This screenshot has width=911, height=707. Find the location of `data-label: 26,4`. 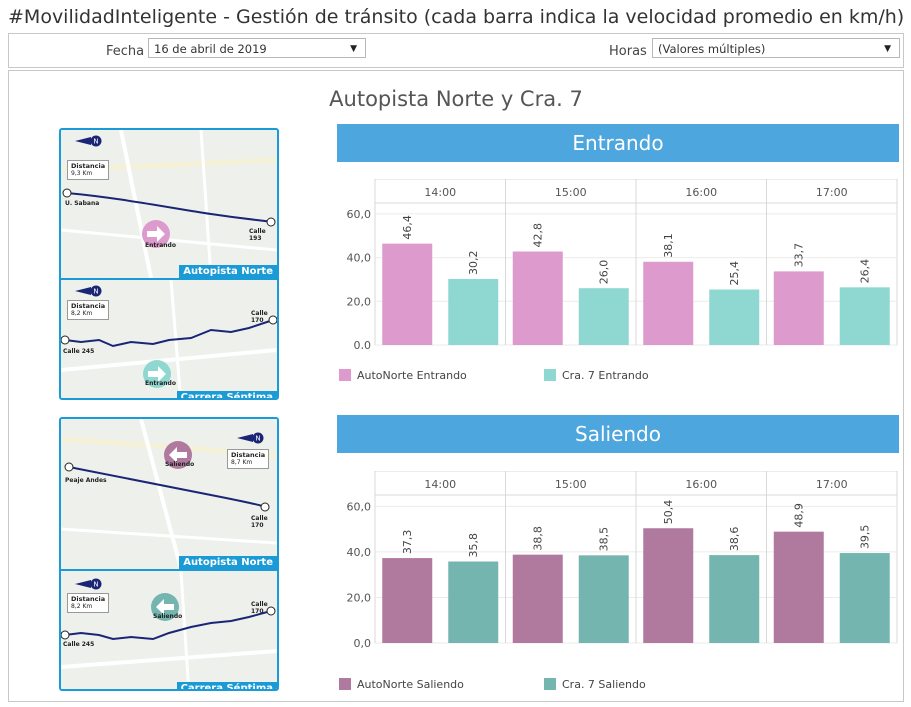

data-label: 26,4 is located at coordinates (865, 271).